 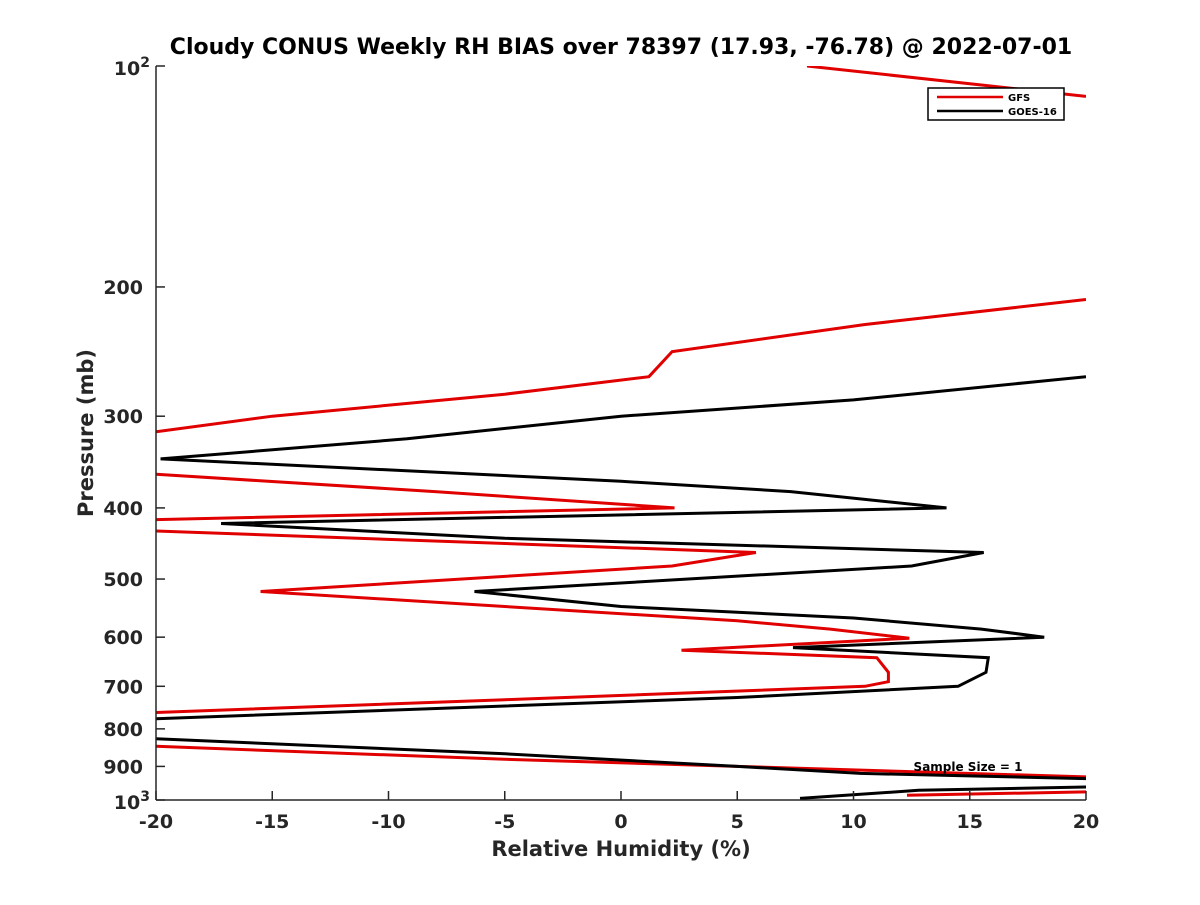 What do you see at coordinates (134, 434) in the screenshot?
I see `y-ticks: 10² 200 300 400 500 600 700 800 900 10³` at bounding box center [134, 434].